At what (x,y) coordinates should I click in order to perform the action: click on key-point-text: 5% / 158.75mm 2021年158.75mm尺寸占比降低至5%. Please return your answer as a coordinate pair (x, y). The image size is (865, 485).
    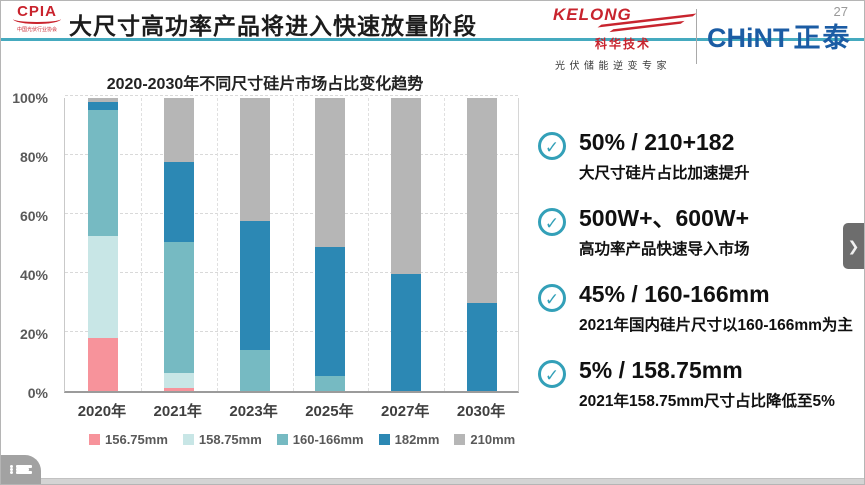
    Looking at the image, I should click on (721, 384).